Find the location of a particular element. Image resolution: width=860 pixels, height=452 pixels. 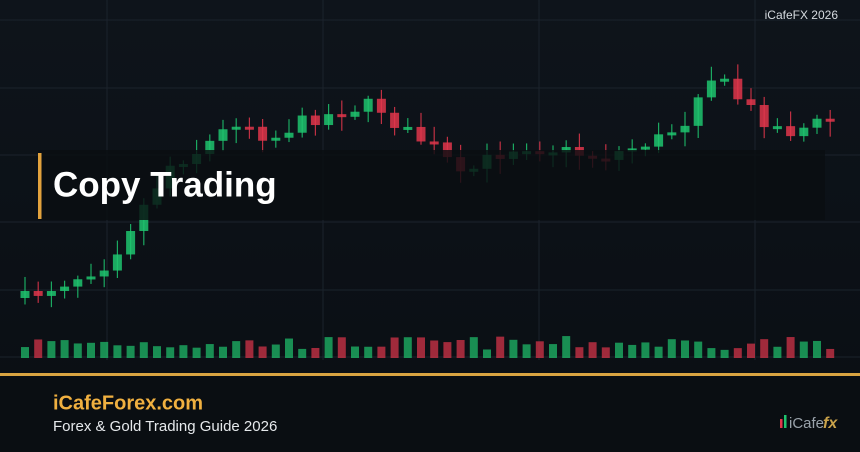

title: Copy Trading is located at coordinates (165, 184).